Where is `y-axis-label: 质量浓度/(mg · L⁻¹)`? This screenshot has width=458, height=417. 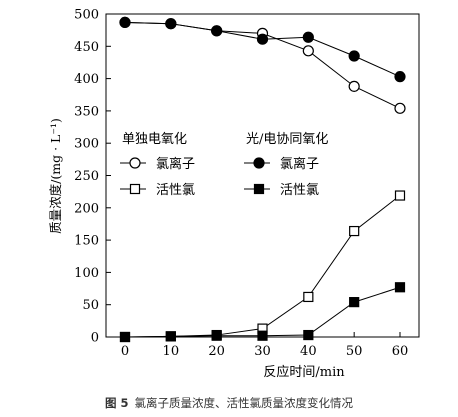
y-axis-label: 质量浓度/(mg · L⁻¹) is located at coordinates (55, 176).